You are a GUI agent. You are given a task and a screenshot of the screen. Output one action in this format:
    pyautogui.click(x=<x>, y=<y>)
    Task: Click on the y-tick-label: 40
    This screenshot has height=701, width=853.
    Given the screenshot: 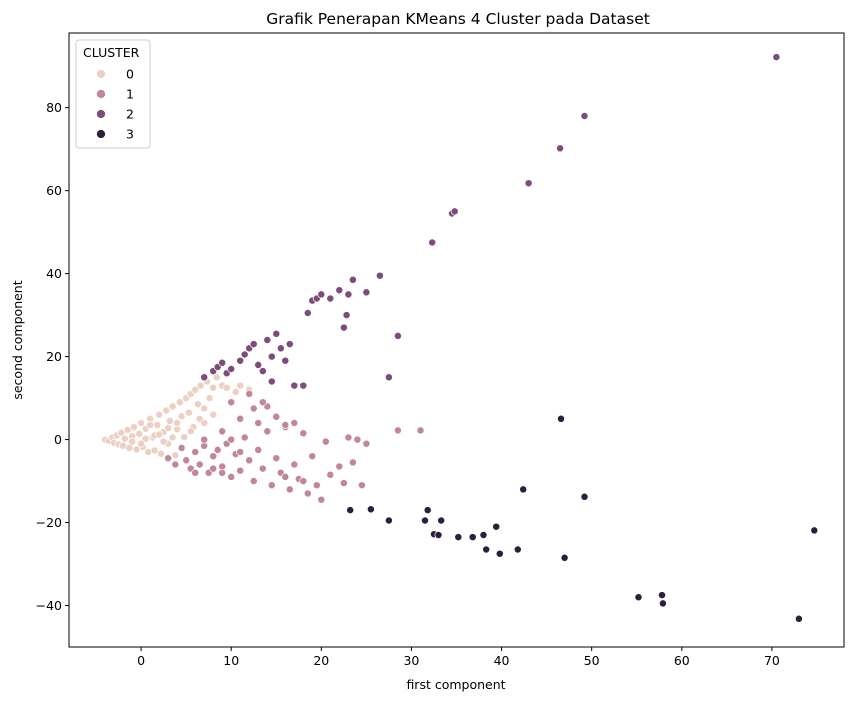 What is the action you would take?
    pyautogui.click(x=54, y=273)
    